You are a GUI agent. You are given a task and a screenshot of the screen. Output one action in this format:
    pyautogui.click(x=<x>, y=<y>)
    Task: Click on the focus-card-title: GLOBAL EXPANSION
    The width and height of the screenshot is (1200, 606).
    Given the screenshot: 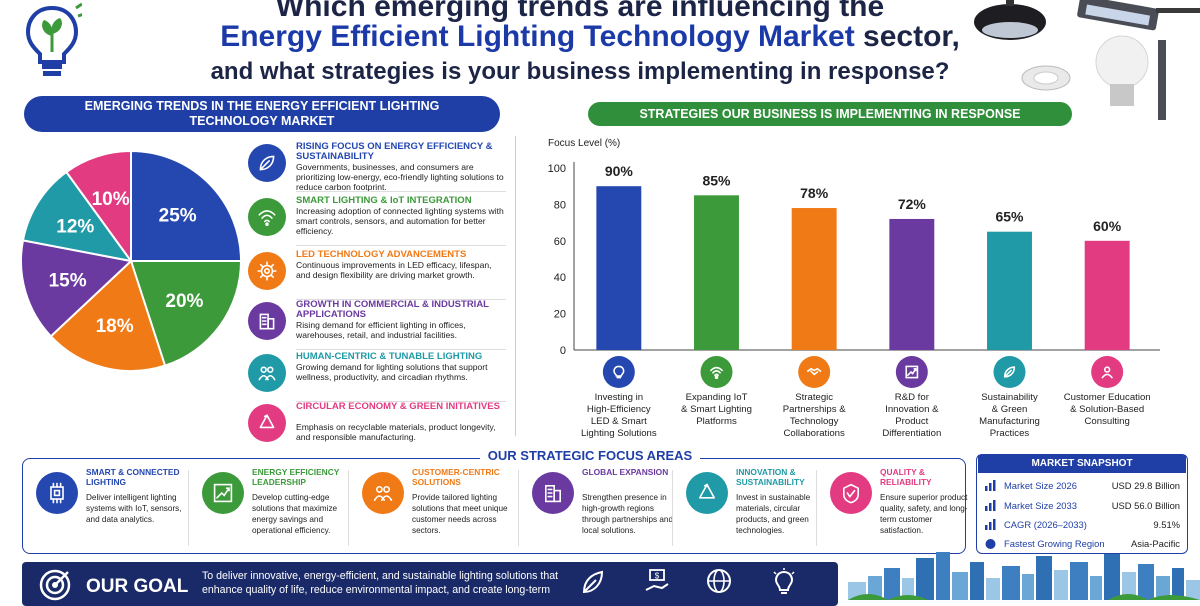 What is the action you would take?
    pyautogui.click(x=625, y=472)
    